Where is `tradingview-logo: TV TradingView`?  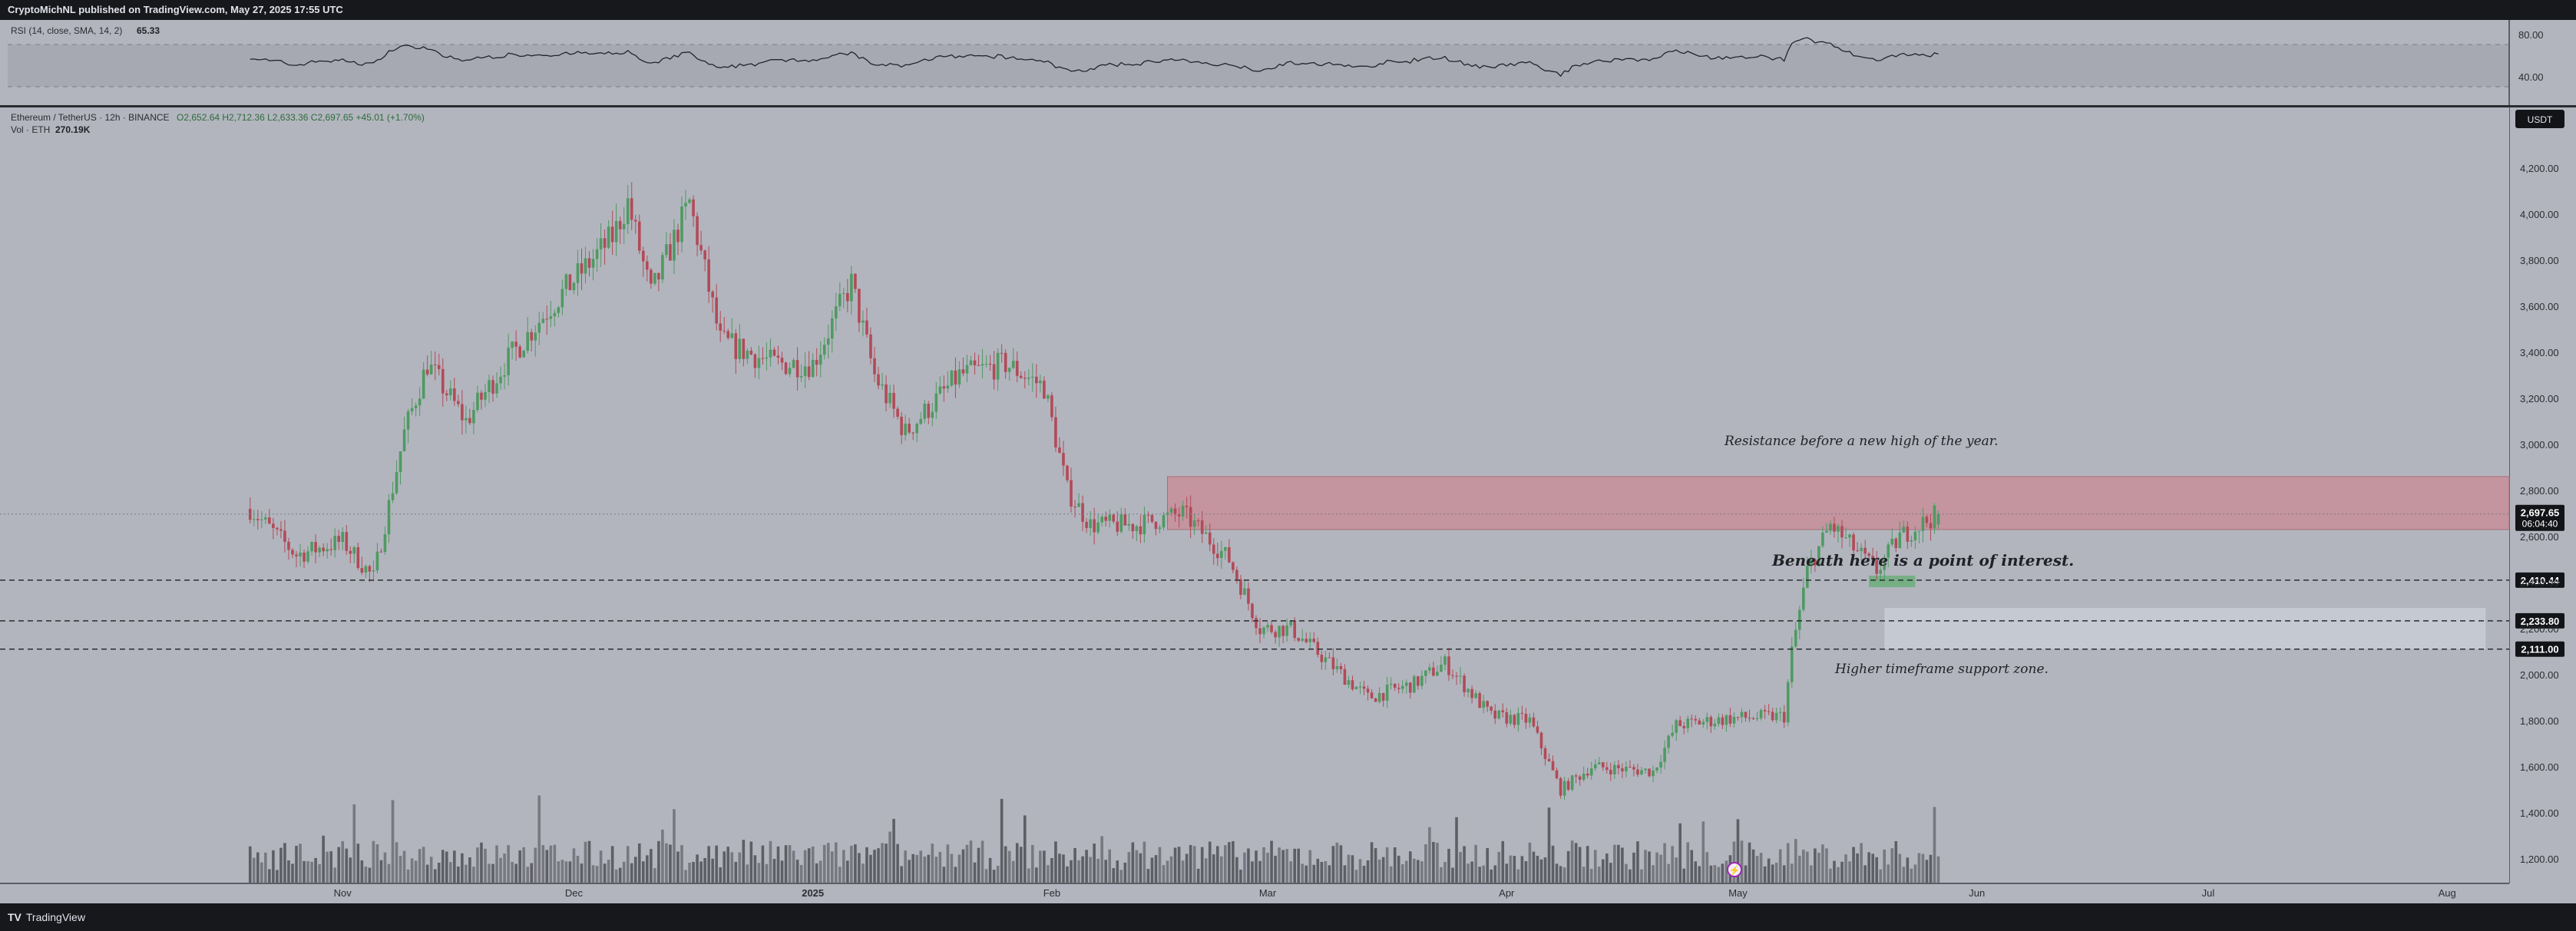 tradingview-logo: TV TradingView is located at coordinates (46, 917).